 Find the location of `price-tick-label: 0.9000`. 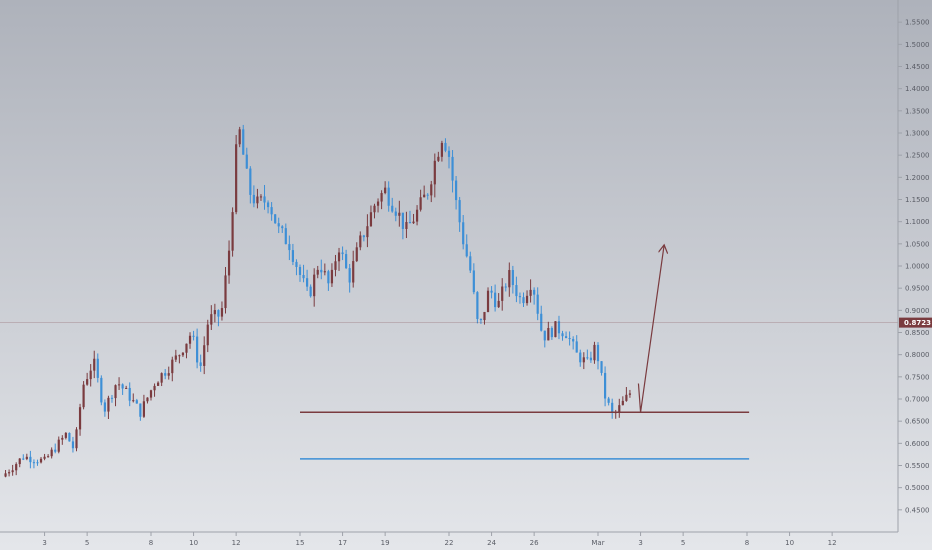

price-tick-label: 0.9000 is located at coordinates (917, 311).